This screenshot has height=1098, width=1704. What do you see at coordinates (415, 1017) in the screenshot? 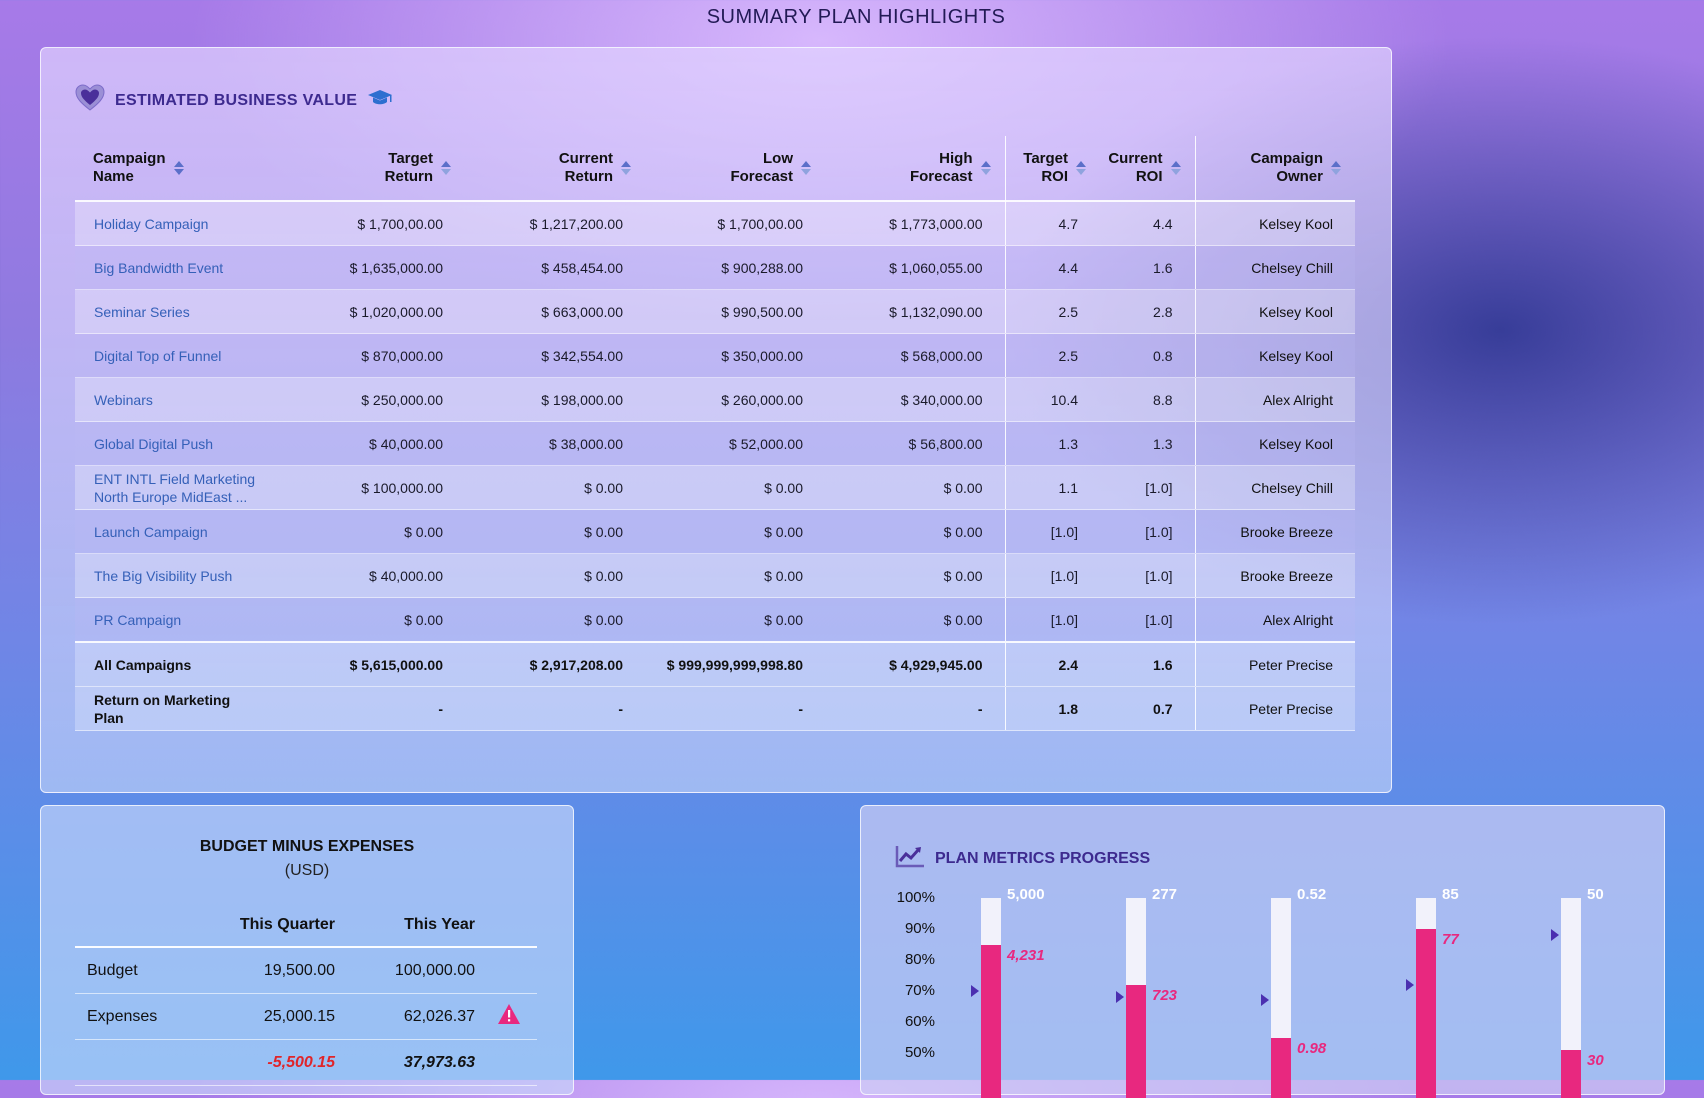
I see `expenses-year: 62,026.37` at bounding box center [415, 1017].